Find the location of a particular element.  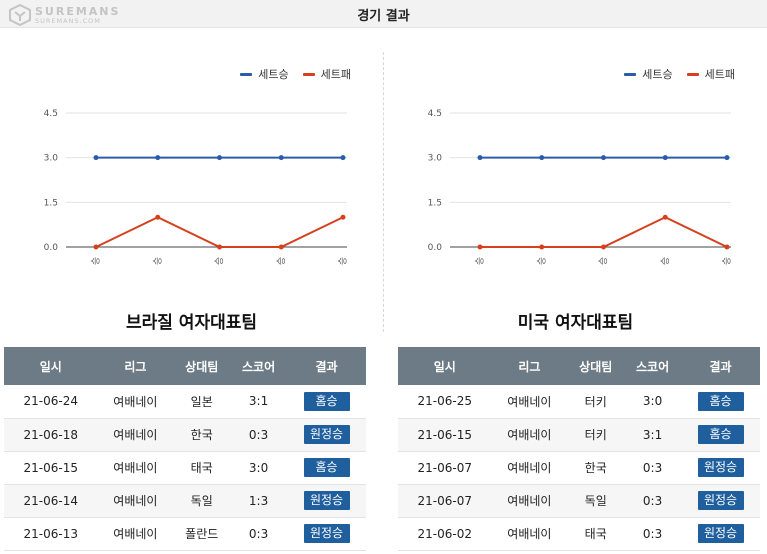

page-title: 경기 결과 is located at coordinates (383, 16).